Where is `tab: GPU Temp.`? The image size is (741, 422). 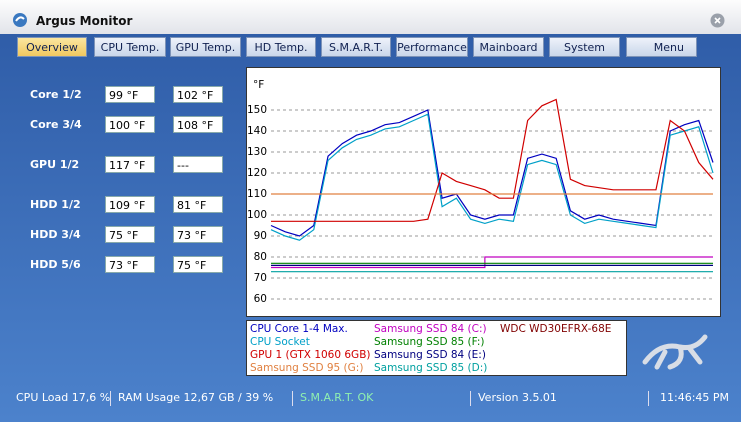
tab: GPU Temp. is located at coordinates (205, 47).